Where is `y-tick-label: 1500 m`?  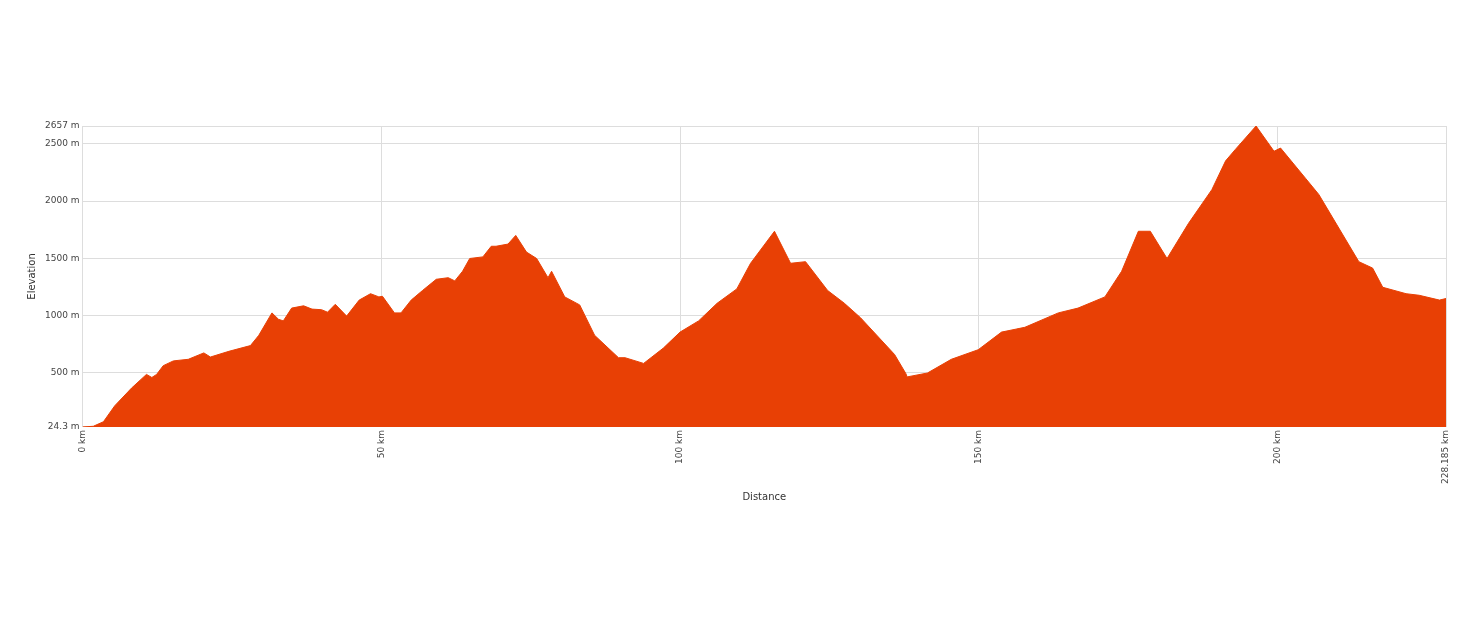
y-tick-label: 1500 m is located at coordinates (62, 257).